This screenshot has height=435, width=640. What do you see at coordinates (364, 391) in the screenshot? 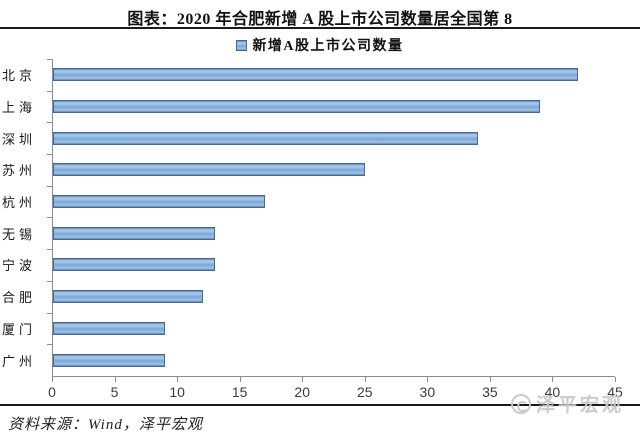
I see `x-axis-tick-label: 25` at bounding box center [364, 391].